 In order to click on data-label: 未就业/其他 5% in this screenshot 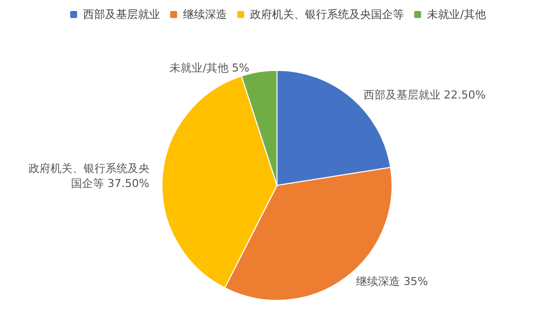, I will do `click(210, 67)`.